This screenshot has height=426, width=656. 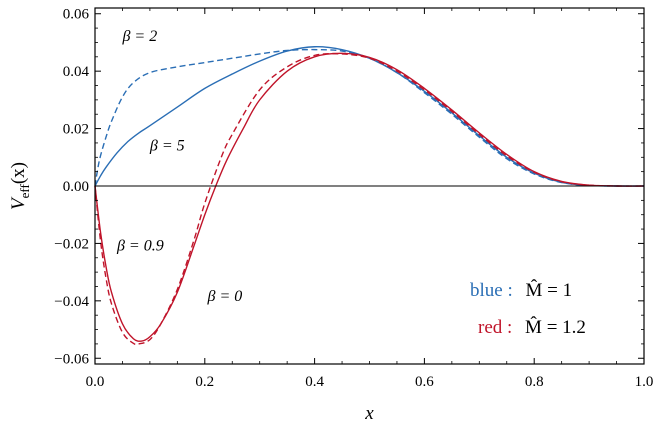 What do you see at coordinates (521, 290) in the screenshot?
I see `legend-entry-blue: blue : M̂ = 1` at bounding box center [521, 290].